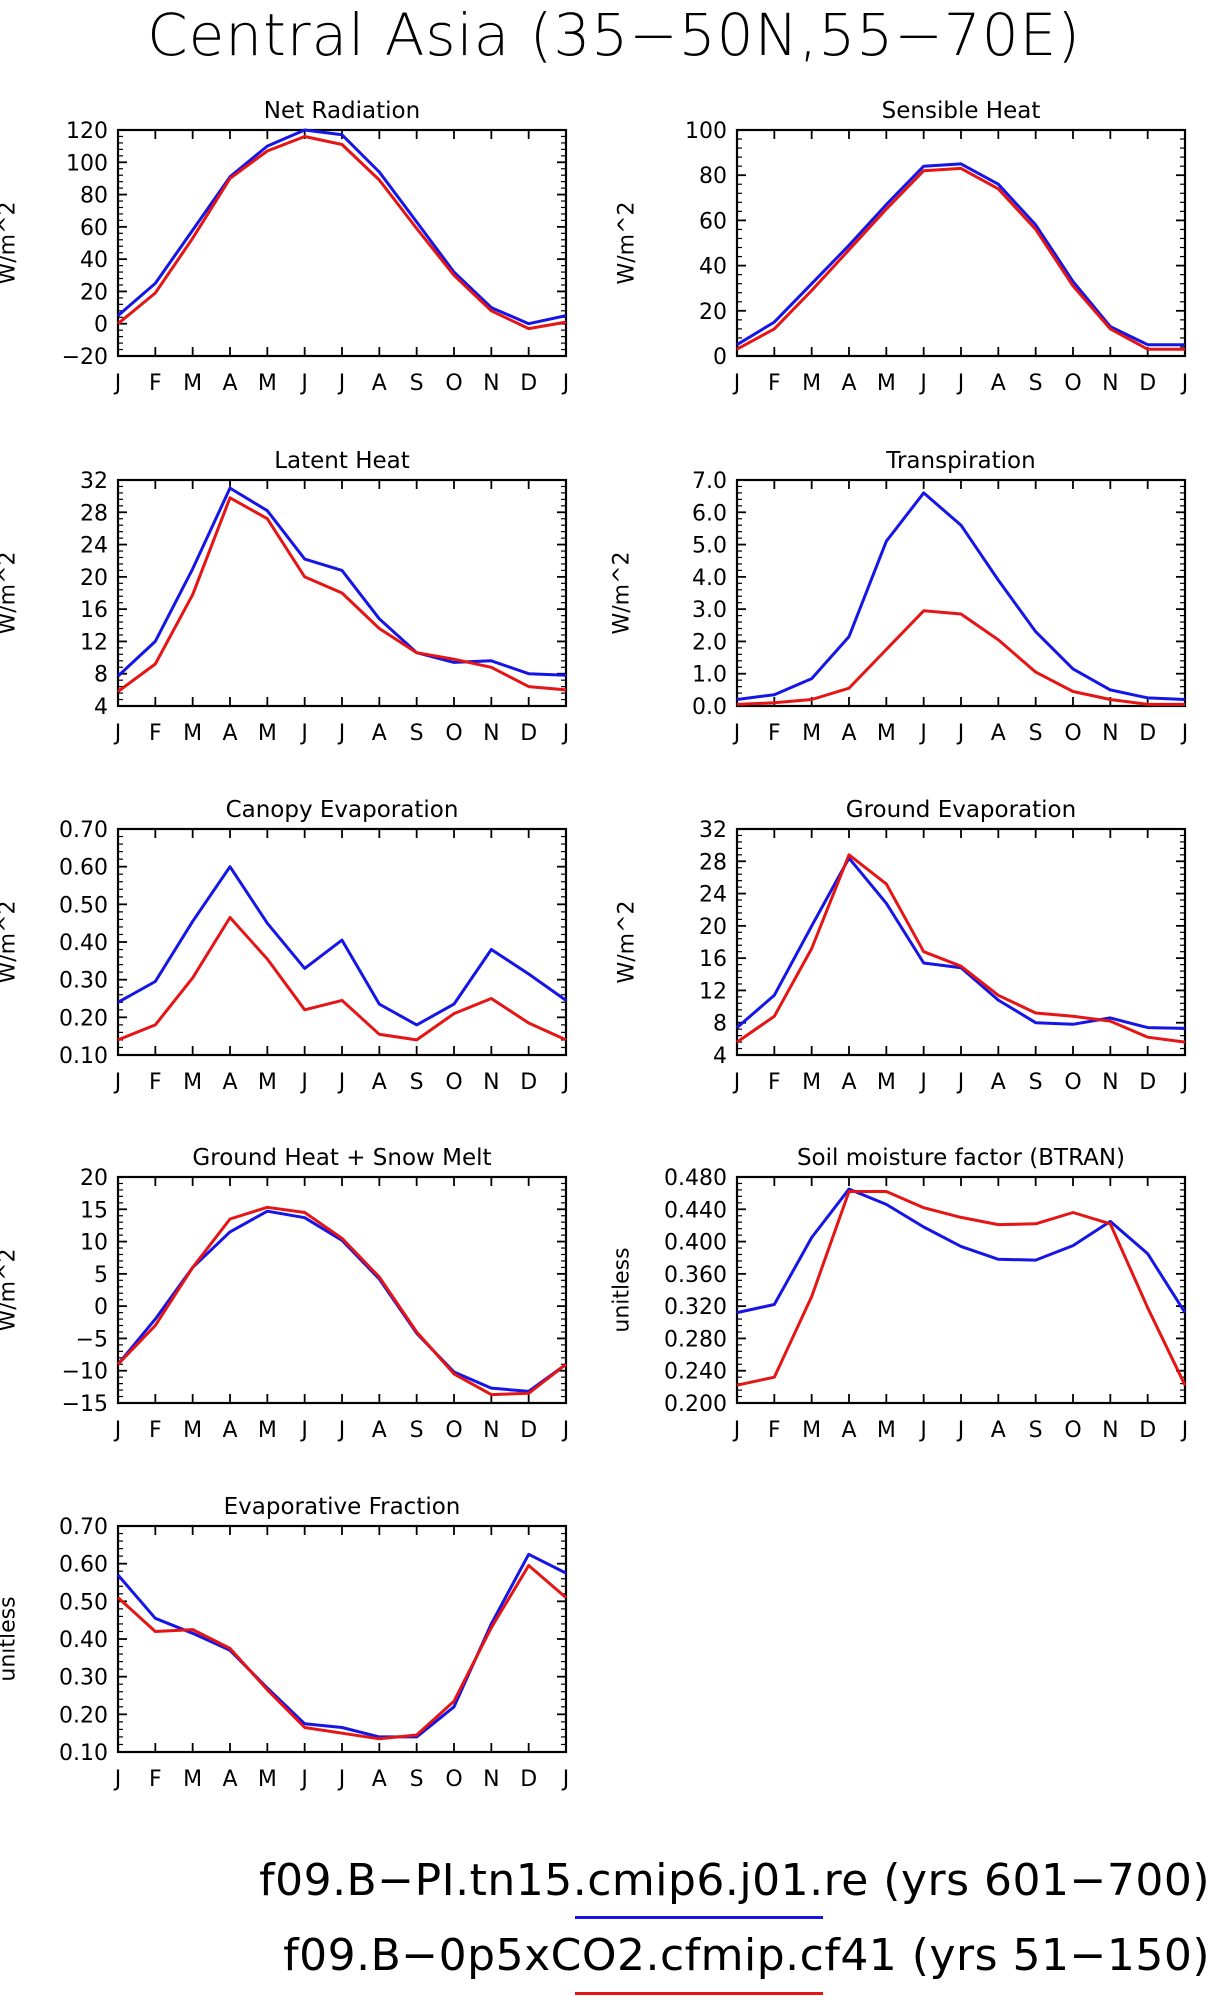 This screenshot has width=1228, height=2001. Describe the element at coordinates (961, 461) in the screenshot. I see `panel-title: Transpiration` at that location.